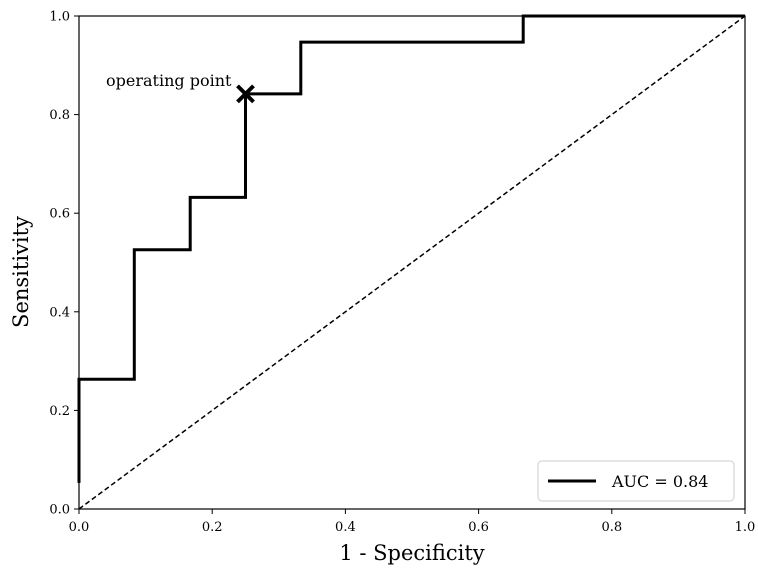  What do you see at coordinates (59, 312) in the screenshot?
I see `y-tick-label: 0.4` at bounding box center [59, 312].